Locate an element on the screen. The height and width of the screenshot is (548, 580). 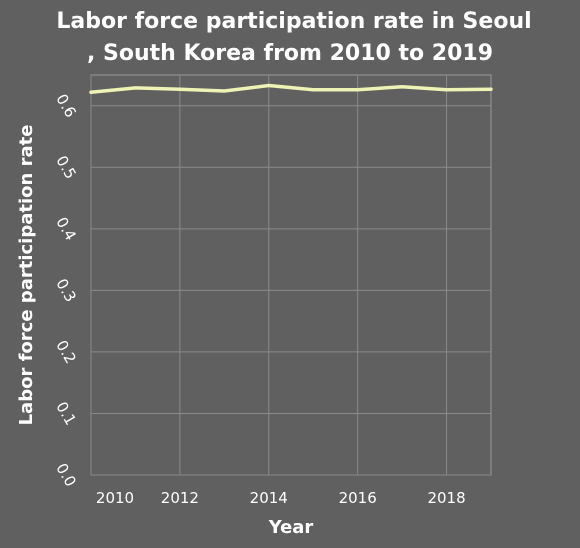
y-tick-label: 0.2 is located at coordinates (66, 352).